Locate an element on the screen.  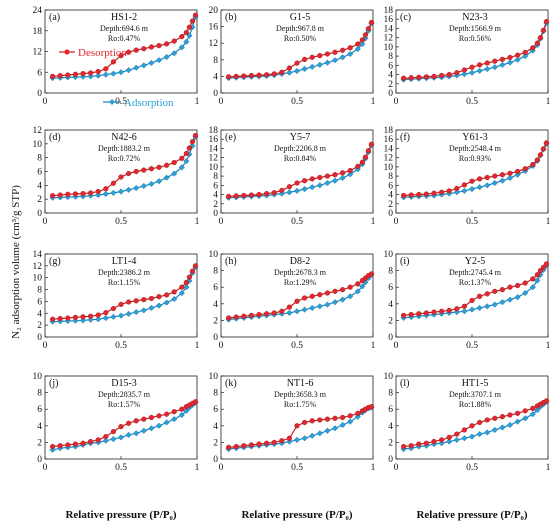
y-tick-label: 6 is located at coordinates (390, 186).